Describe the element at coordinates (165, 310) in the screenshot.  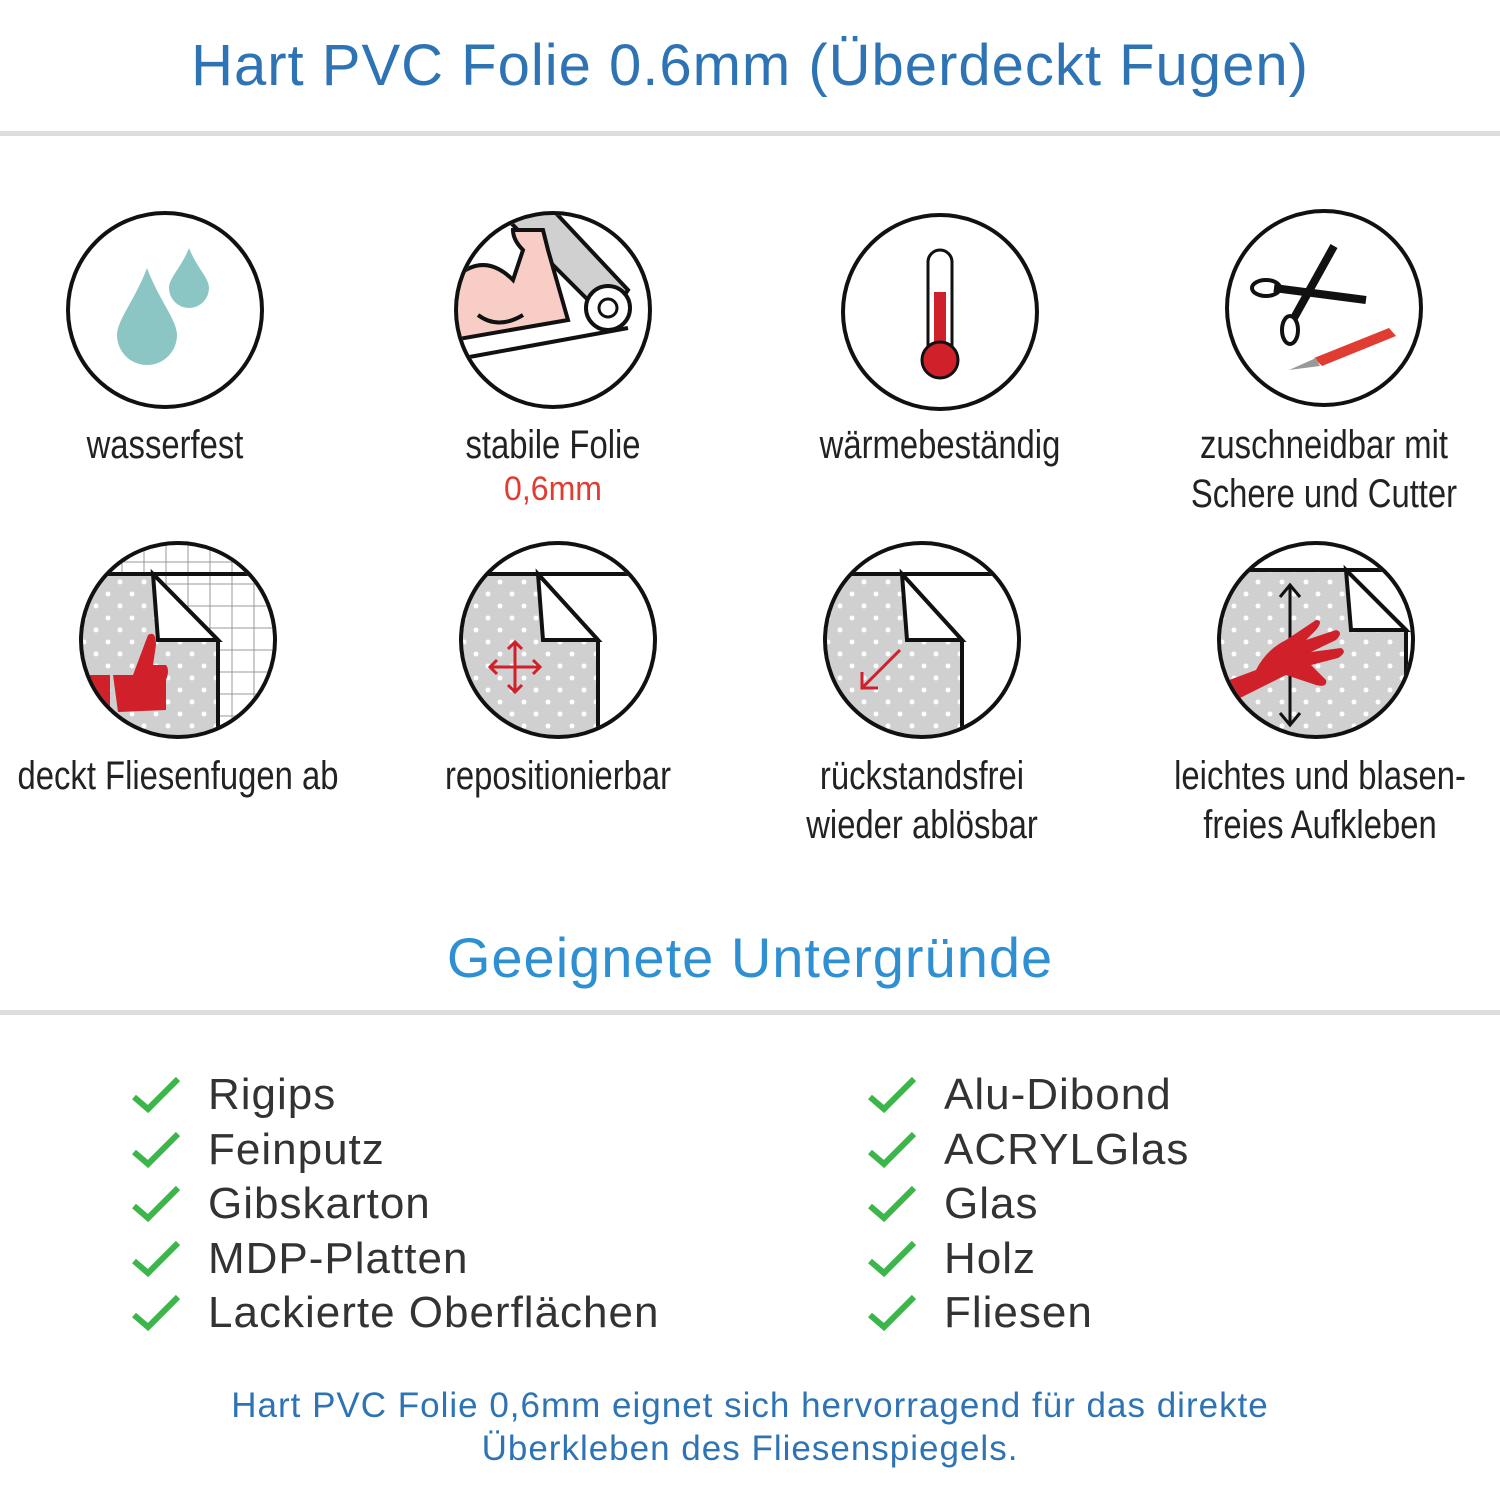
I see `water-drops-icon` at that location.